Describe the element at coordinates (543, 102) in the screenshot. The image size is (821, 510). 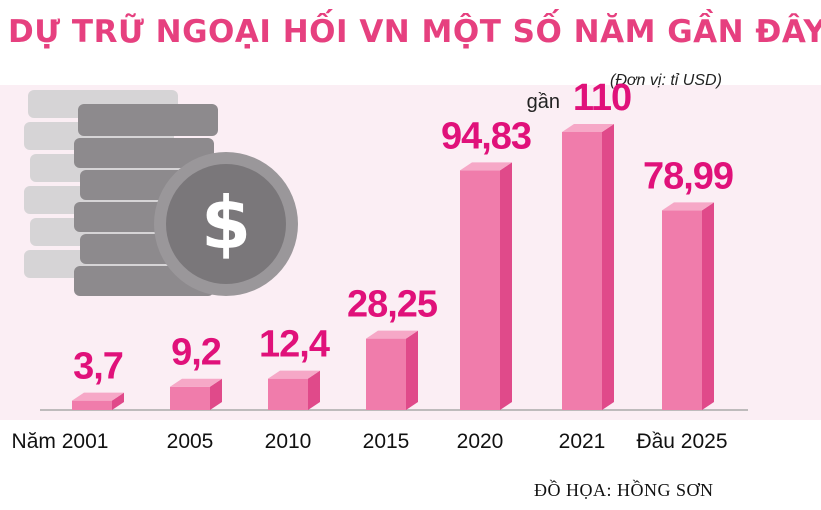
I see `value-prefix-5: gần` at that location.